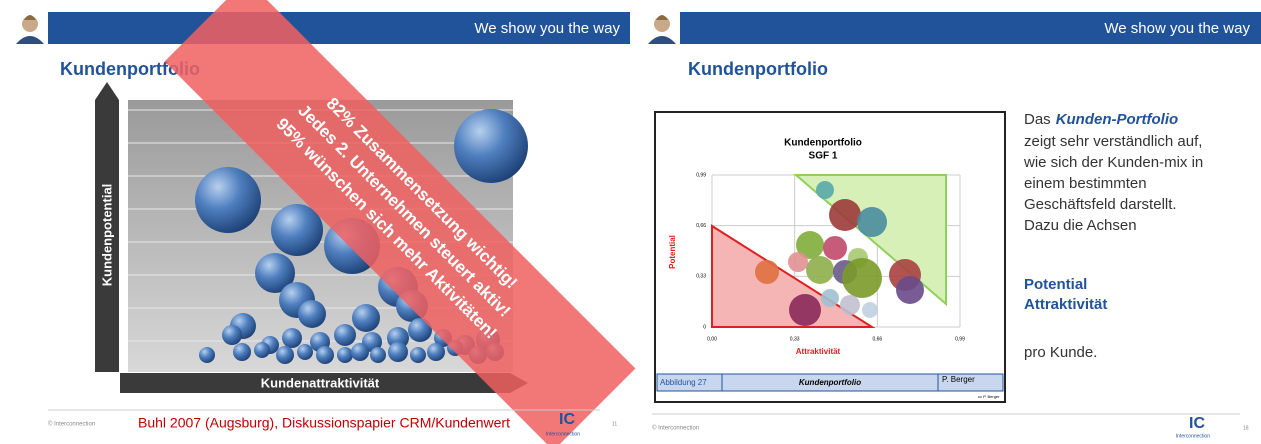  What do you see at coordinates (1246, 428) in the screenshot?
I see `page-number: 18` at bounding box center [1246, 428].